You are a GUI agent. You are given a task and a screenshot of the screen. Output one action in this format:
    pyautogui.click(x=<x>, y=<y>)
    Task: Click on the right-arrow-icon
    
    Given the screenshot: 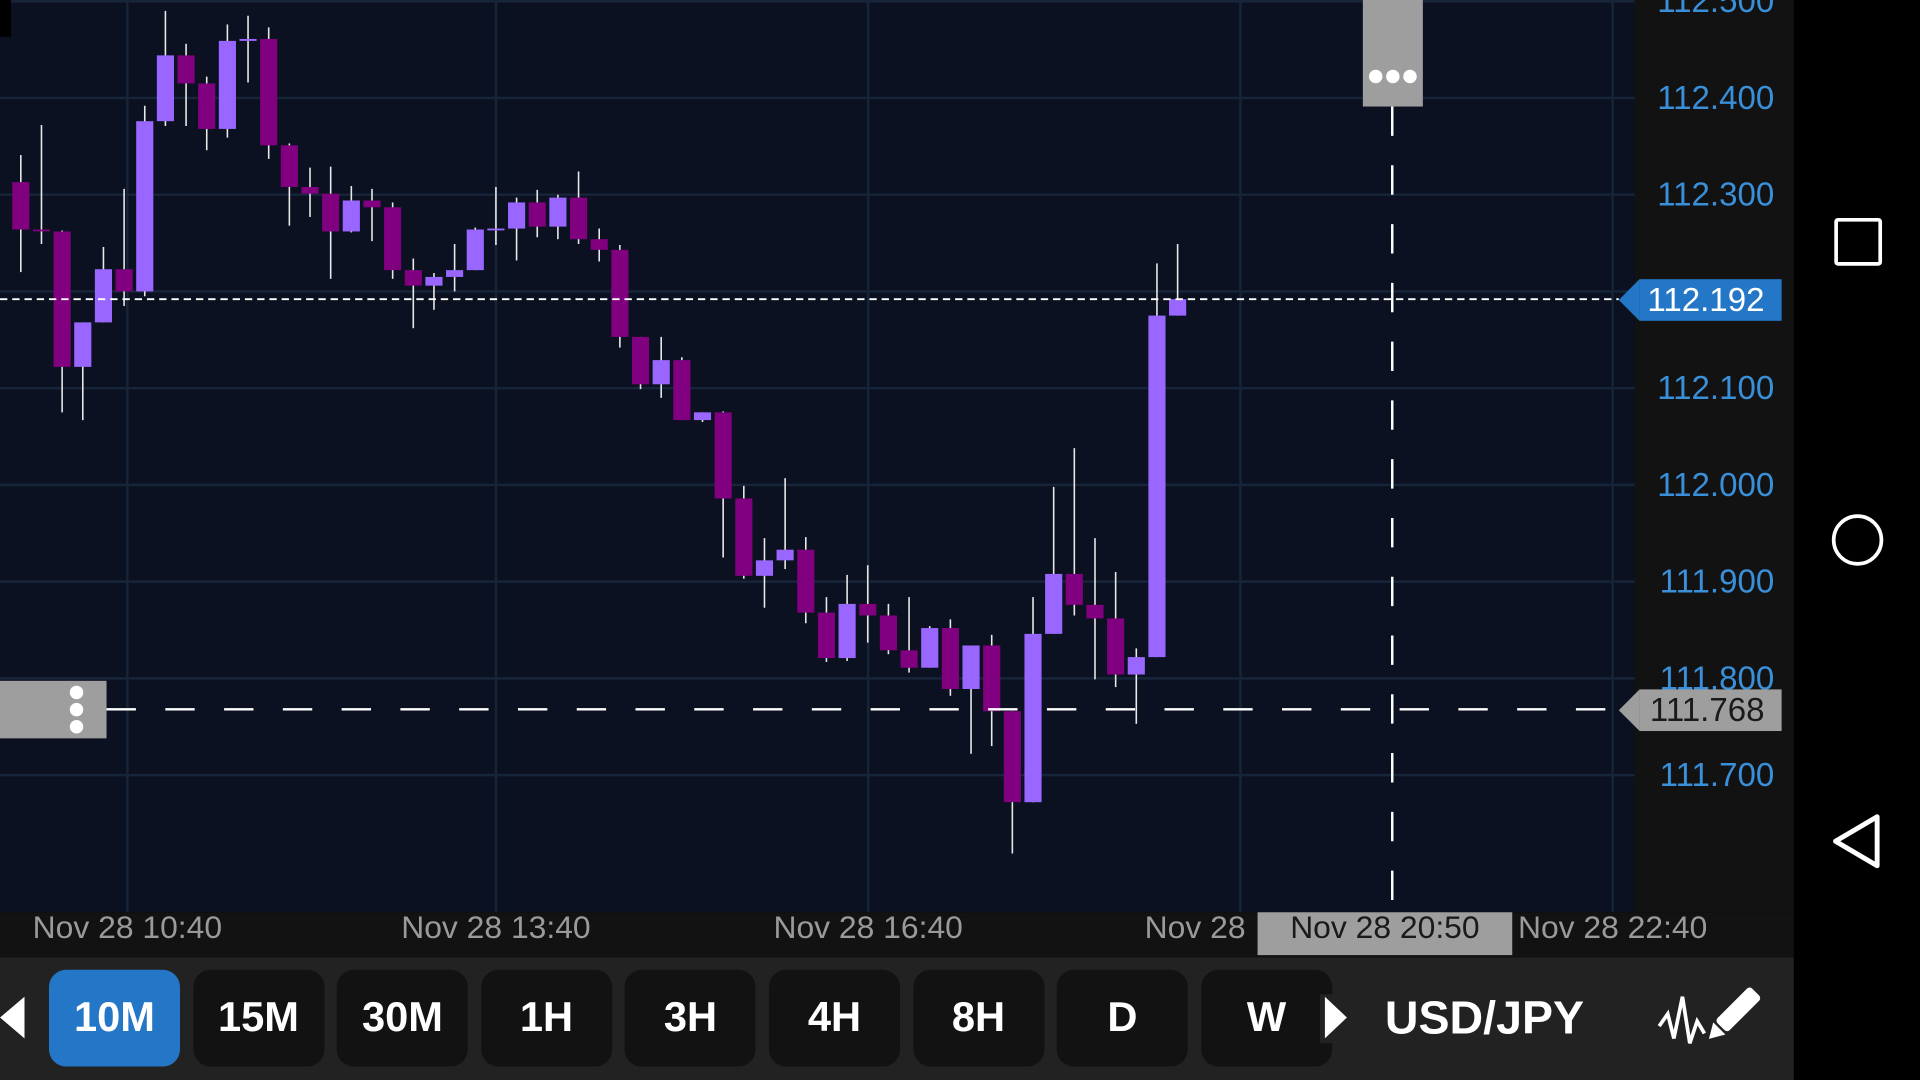 What is the action you would take?
    pyautogui.click(x=1335, y=1017)
    